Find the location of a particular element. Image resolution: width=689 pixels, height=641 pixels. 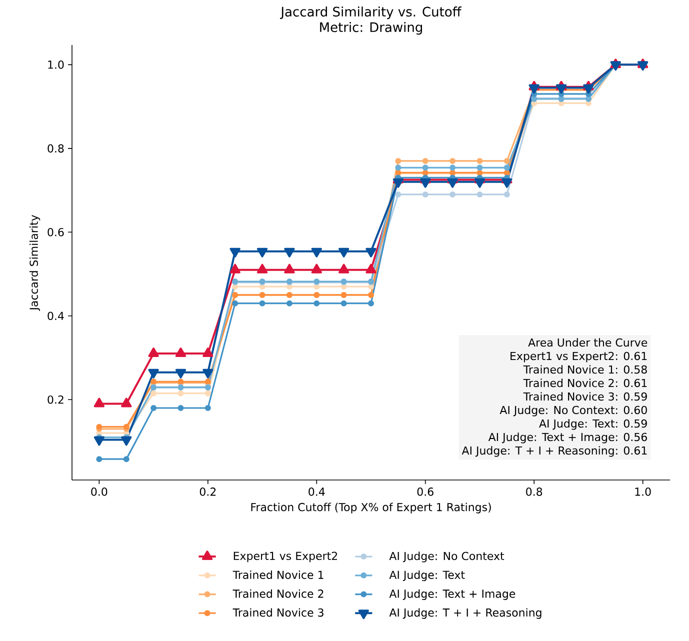

legend-label: Trained Novice 2 is located at coordinates (278, 593).